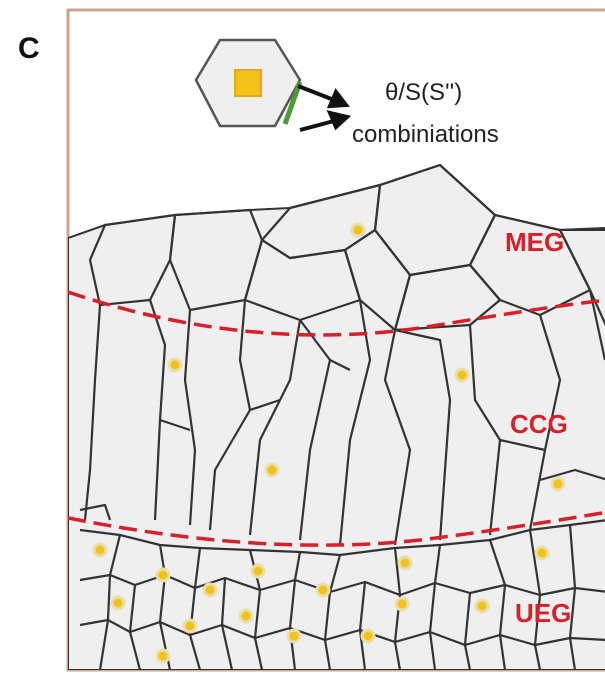 This screenshot has width=605, height=673. Describe the element at coordinates (543, 613) in the screenshot. I see `zone-label-ueg: UEG` at that location.